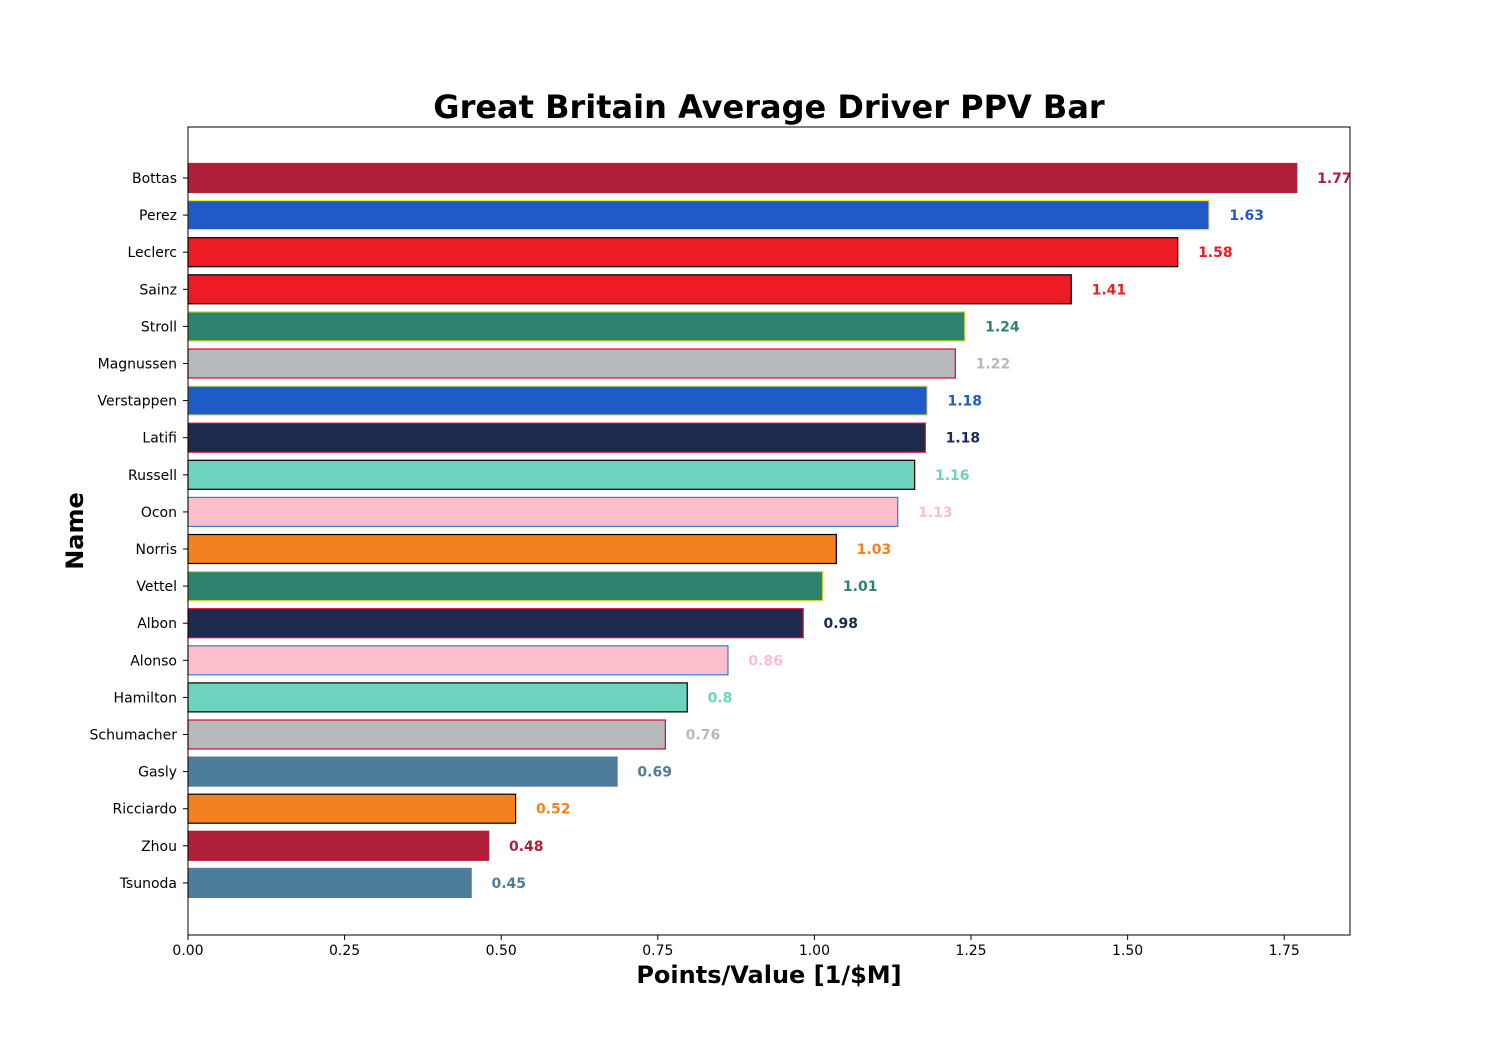  What do you see at coordinates (402, 771) in the screenshot?
I see `bar-gasly` at bounding box center [402, 771].